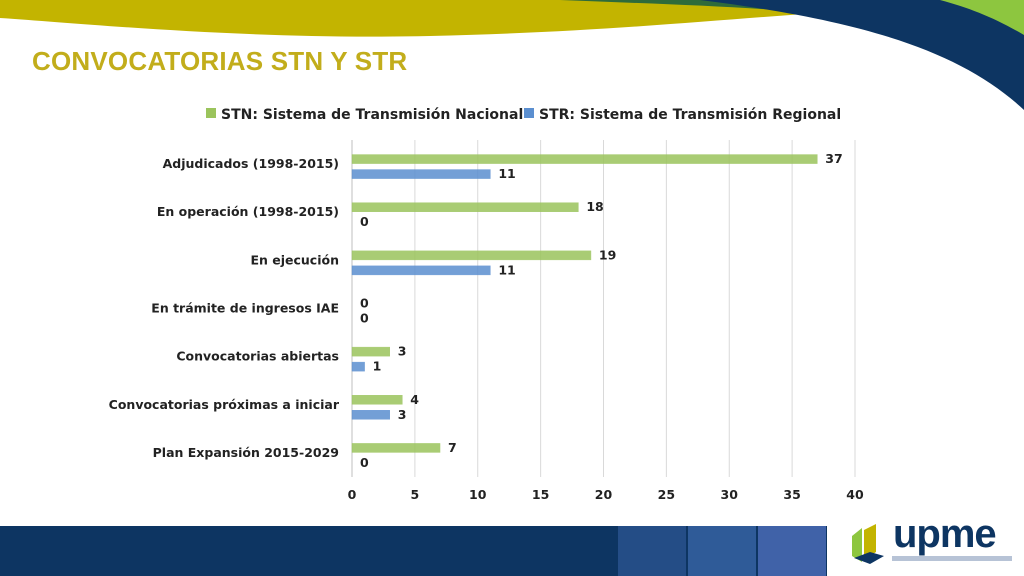 The image size is (1024, 576). What do you see at coordinates (211, 113) in the screenshot?
I see `legend-swatch-stn` at bounding box center [211, 113].